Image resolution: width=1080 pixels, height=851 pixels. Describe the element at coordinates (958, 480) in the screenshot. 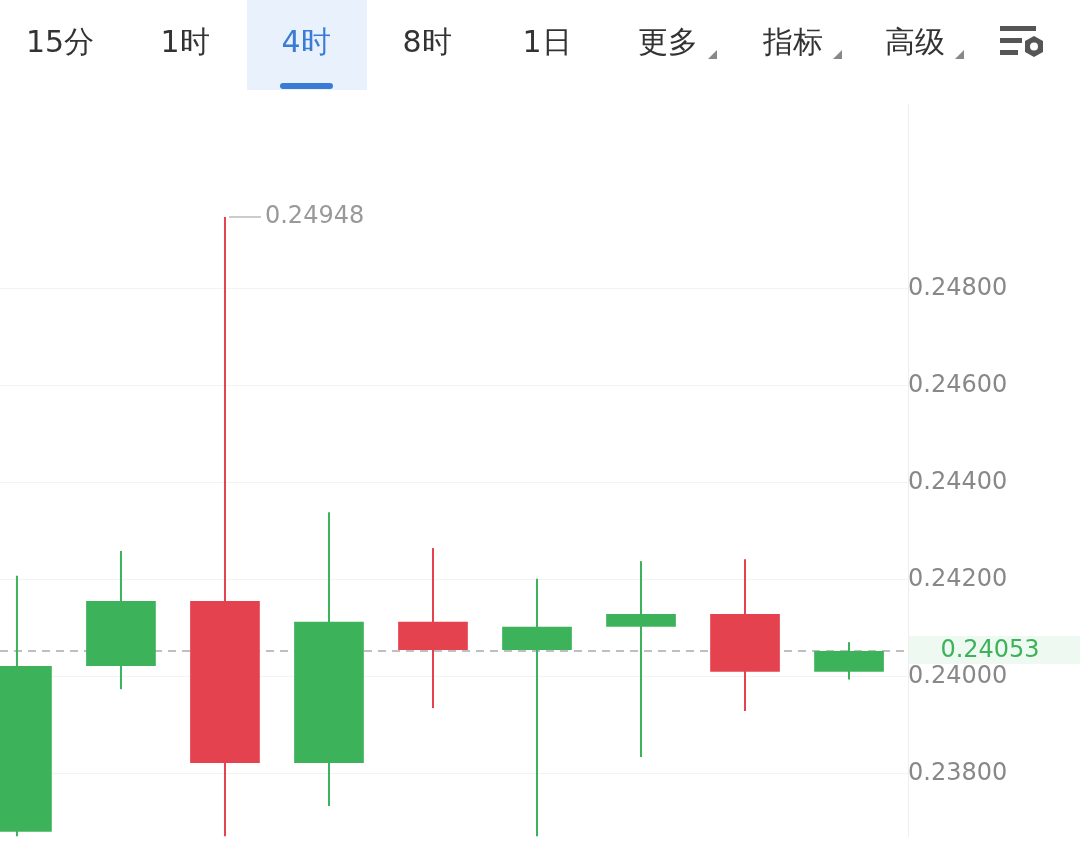

I see `y-tick-label: 0.24400` at that location.